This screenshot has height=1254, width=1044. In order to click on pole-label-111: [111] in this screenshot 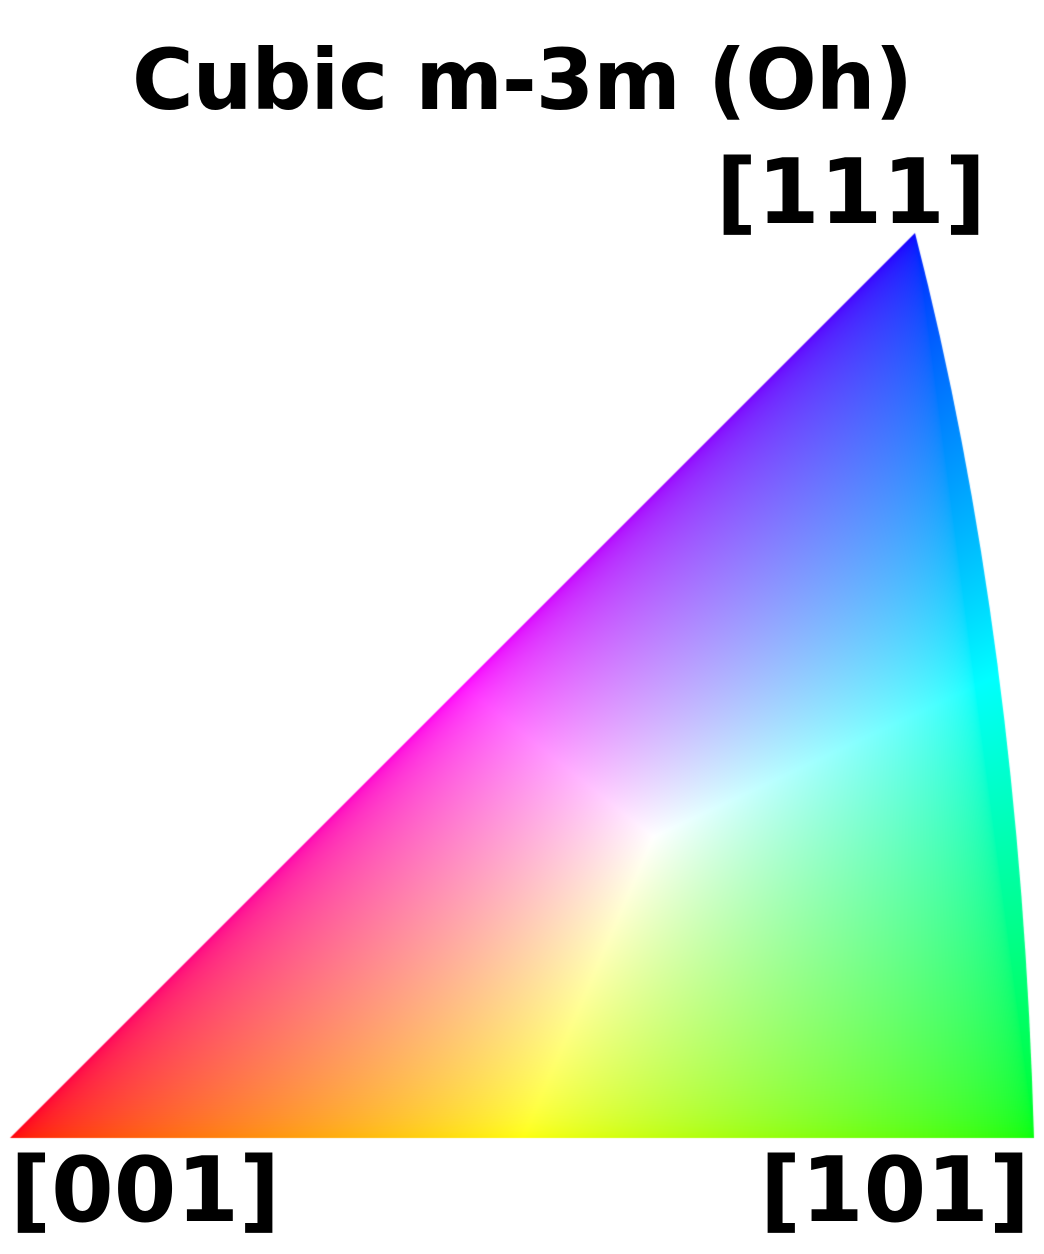, I will do `click(850, 192)`.